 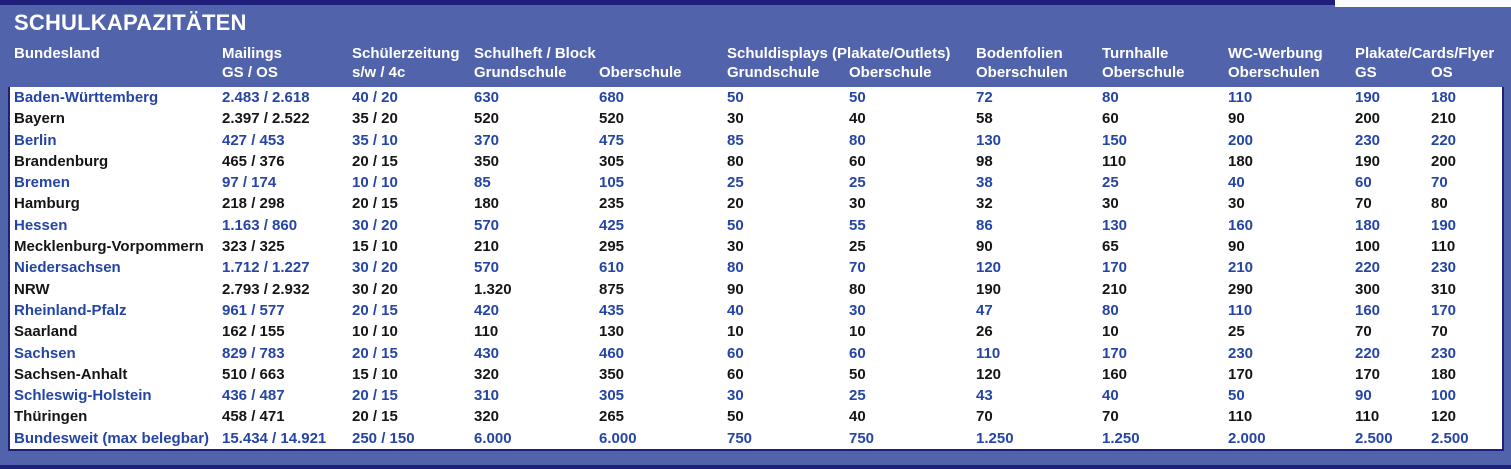 What do you see at coordinates (1236, 204) in the screenshot?
I see `value-cell: 30` at bounding box center [1236, 204].